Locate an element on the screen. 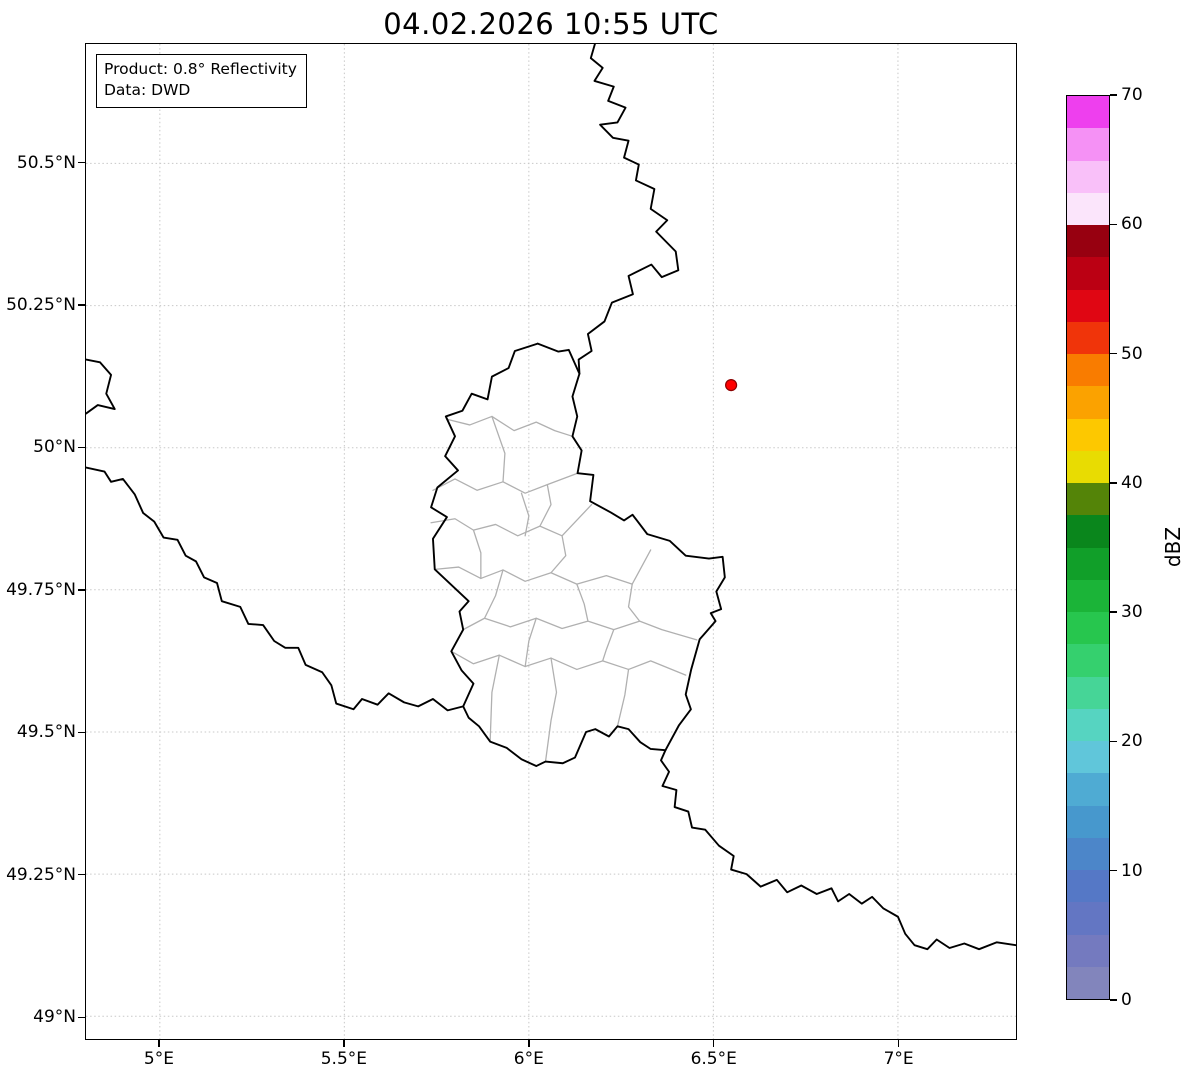  colorbar-tick-label: 10 is located at coordinates (1132, 870).